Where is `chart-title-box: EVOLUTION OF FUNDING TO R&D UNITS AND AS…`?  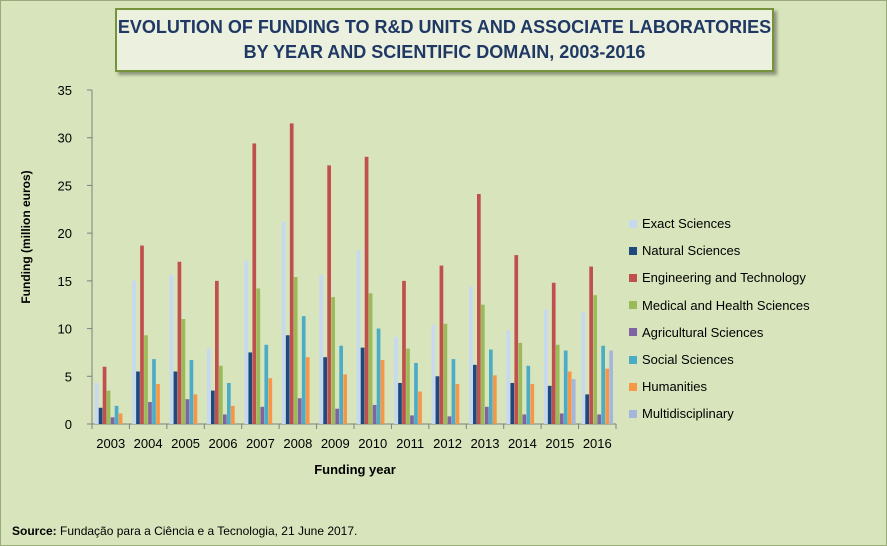 chart-title-box: EVOLUTION OF FUNDING TO R&D UNITS AND AS… is located at coordinates (444, 40).